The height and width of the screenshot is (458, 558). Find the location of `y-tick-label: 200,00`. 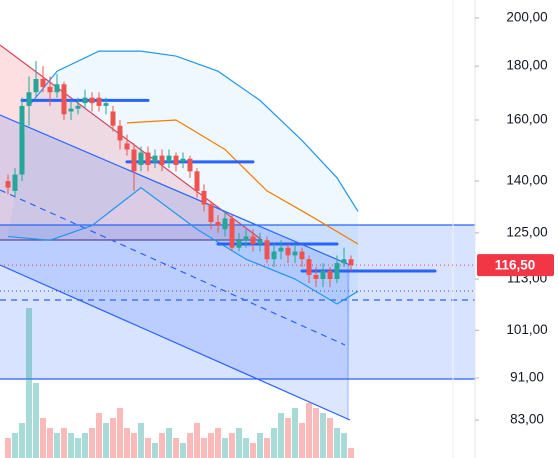

y-tick-label: 200,00 is located at coordinates (526, 16).